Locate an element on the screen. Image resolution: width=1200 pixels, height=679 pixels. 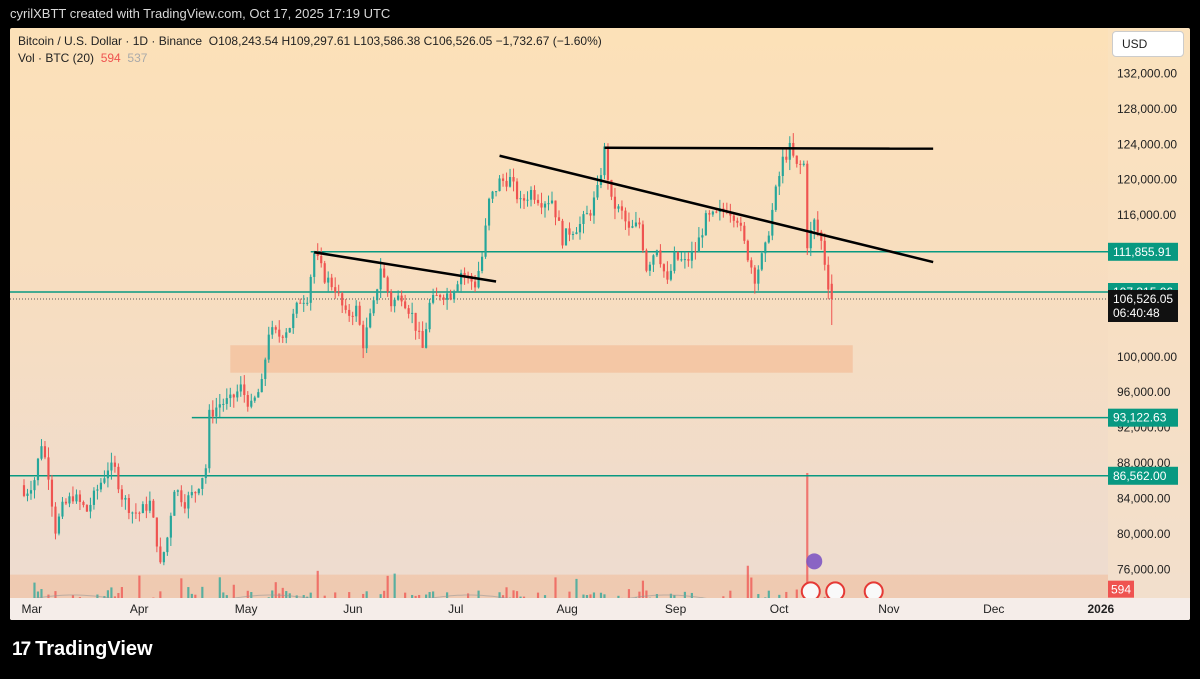
y-tick-label: 100,000.00 is located at coordinates (1147, 357).